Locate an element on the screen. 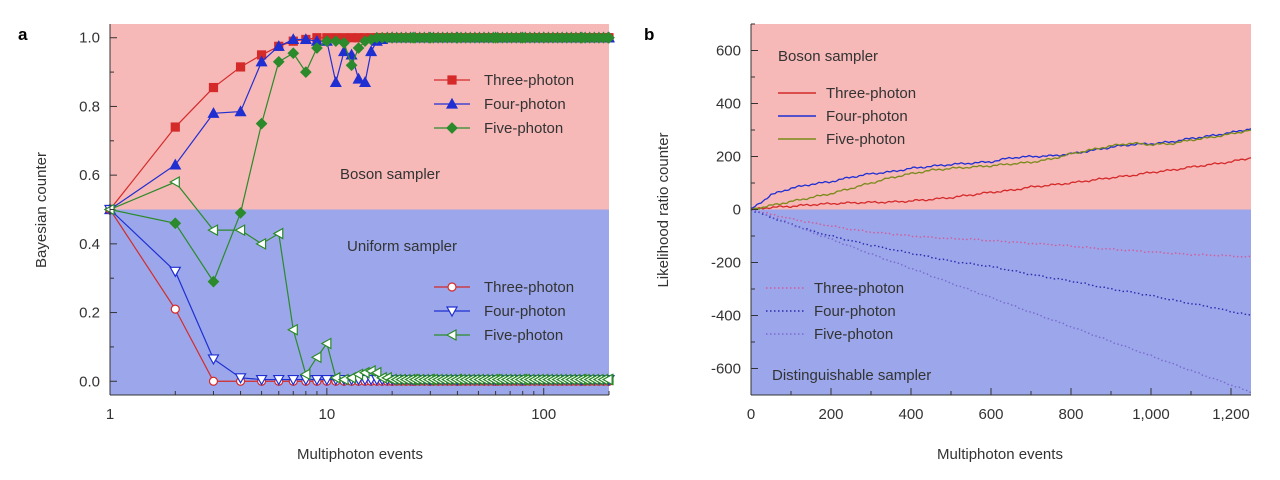 Image resolution: width=1280 pixels, height=480 pixels. panel-b-letter: b is located at coordinates (649, 34).